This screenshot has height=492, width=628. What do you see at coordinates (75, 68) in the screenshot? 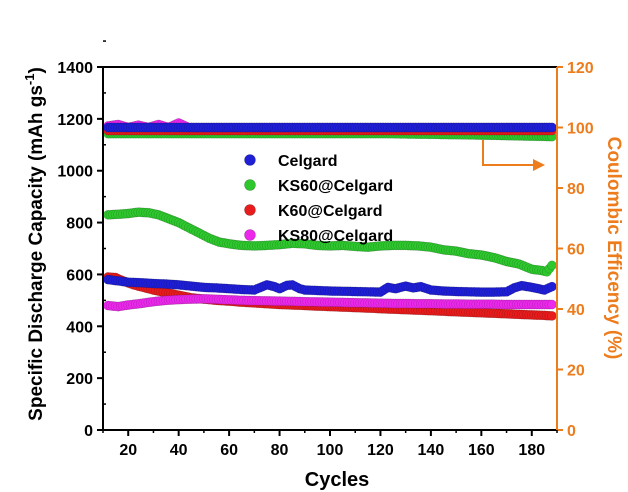
I see `y-left-tick-label: 1400` at bounding box center [75, 68].